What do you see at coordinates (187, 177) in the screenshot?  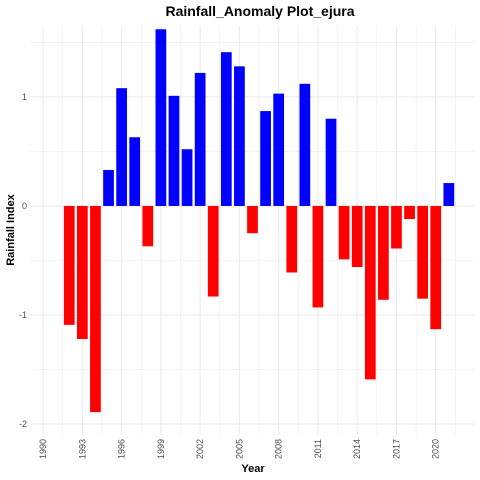 I see `bar-2001` at bounding box center [187, 177].